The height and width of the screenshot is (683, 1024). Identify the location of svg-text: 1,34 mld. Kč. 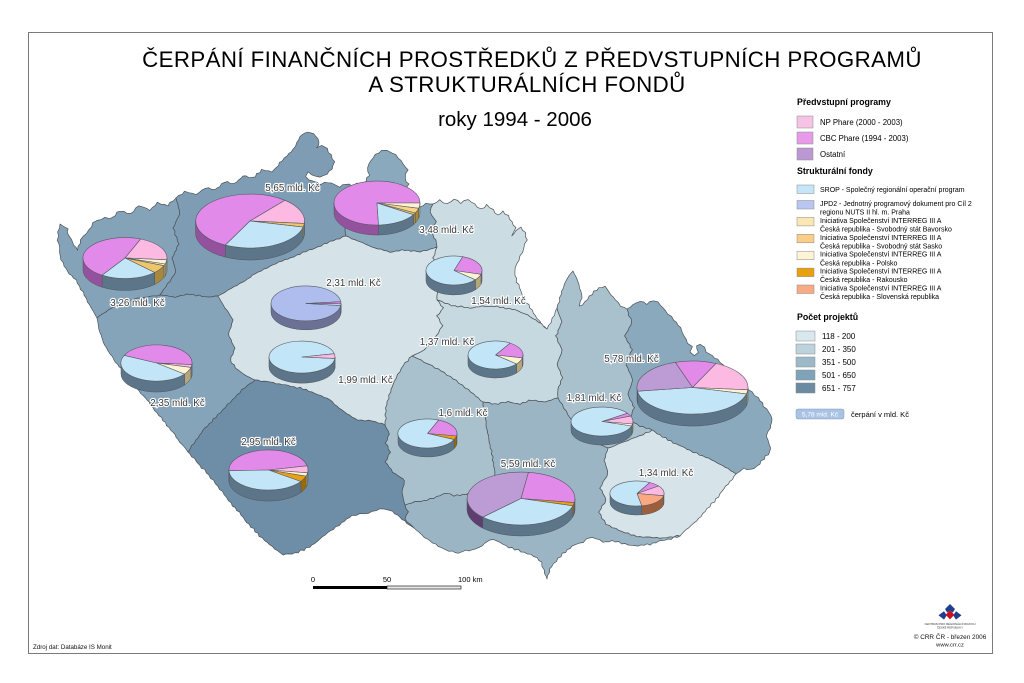
(666, 473).